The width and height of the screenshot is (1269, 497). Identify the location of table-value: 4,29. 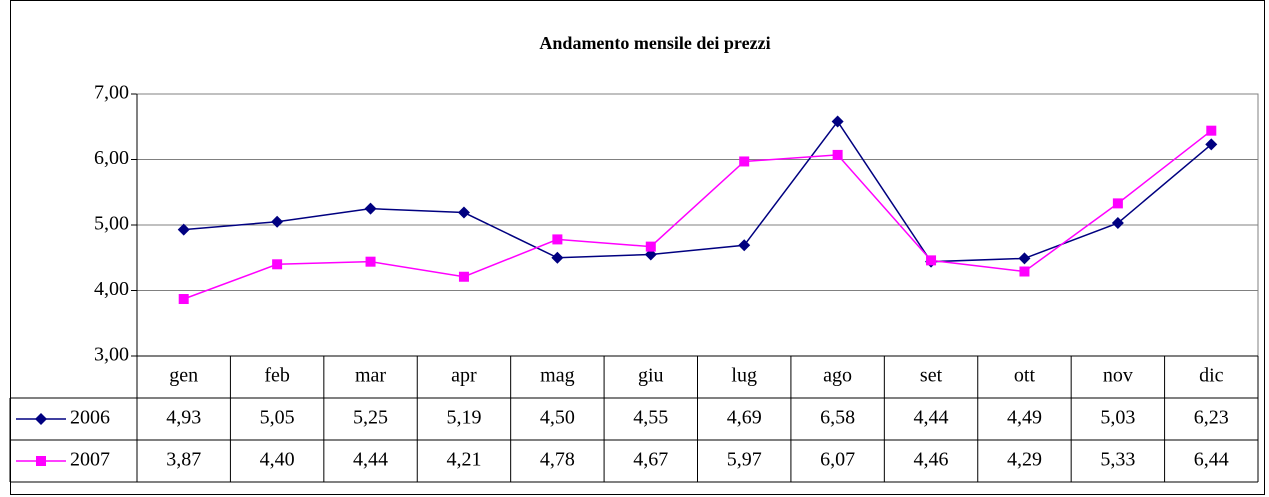
(1024, 460).